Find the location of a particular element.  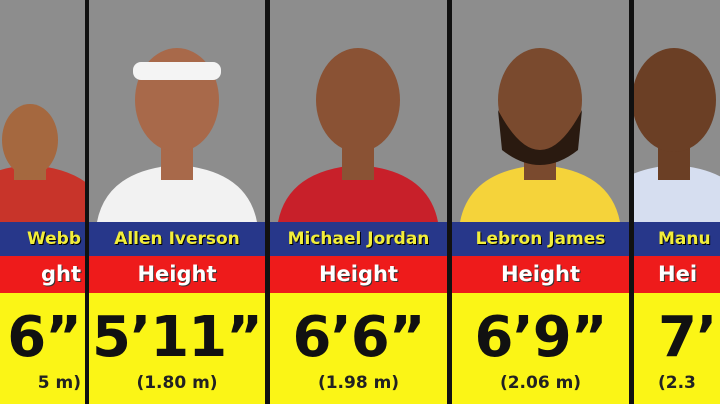

player-name: Allen Iverson is located at coordinates (177, 239).